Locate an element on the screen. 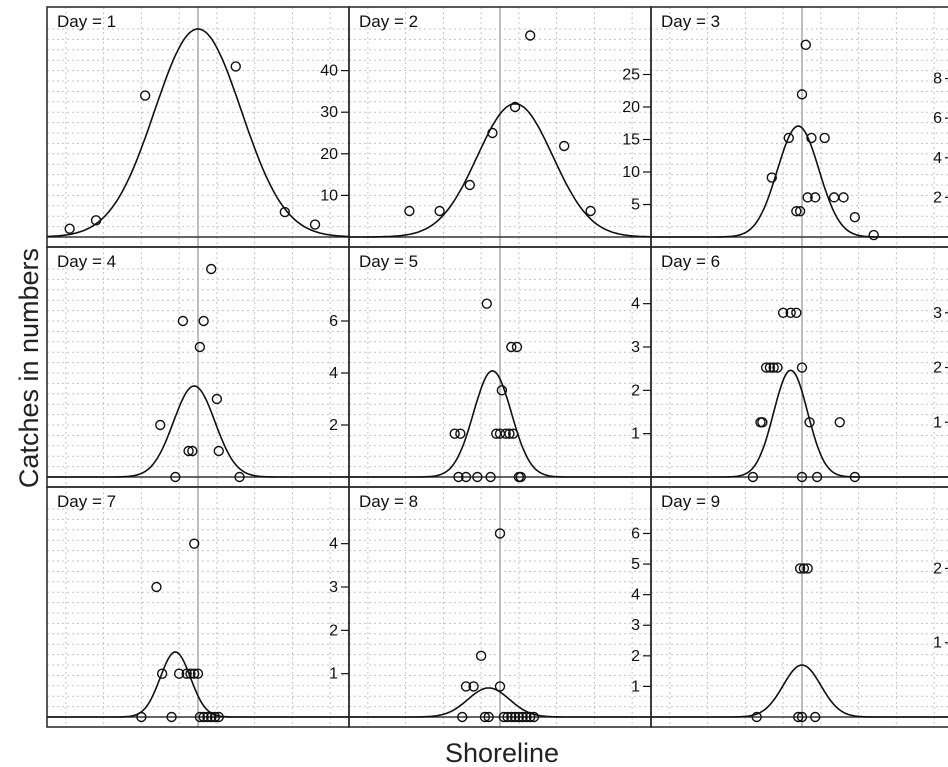 This screenshot has height=767, width=948. panel-label: Day = 3 is located at coordinates (690, 21).